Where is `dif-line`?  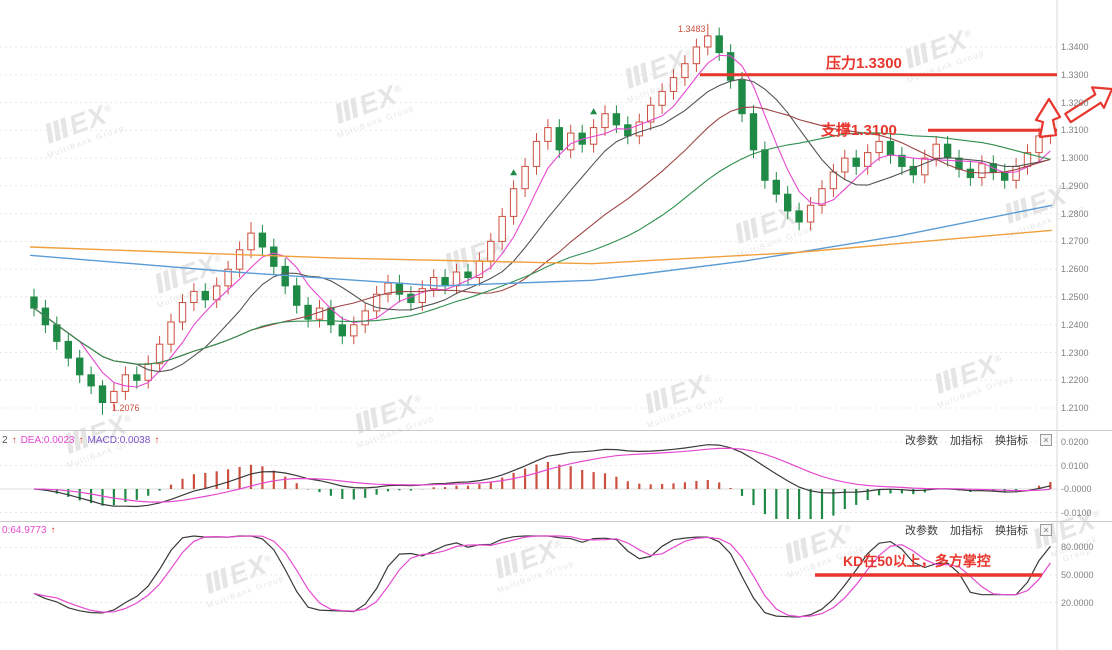
dif-line is located at coordinates (542, 476).